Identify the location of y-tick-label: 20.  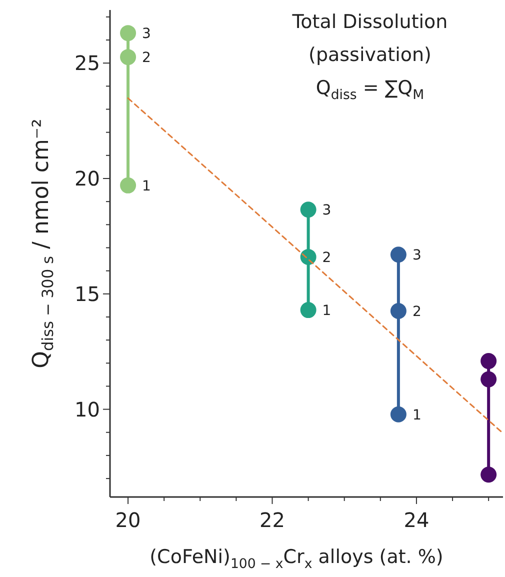
(87, 178).